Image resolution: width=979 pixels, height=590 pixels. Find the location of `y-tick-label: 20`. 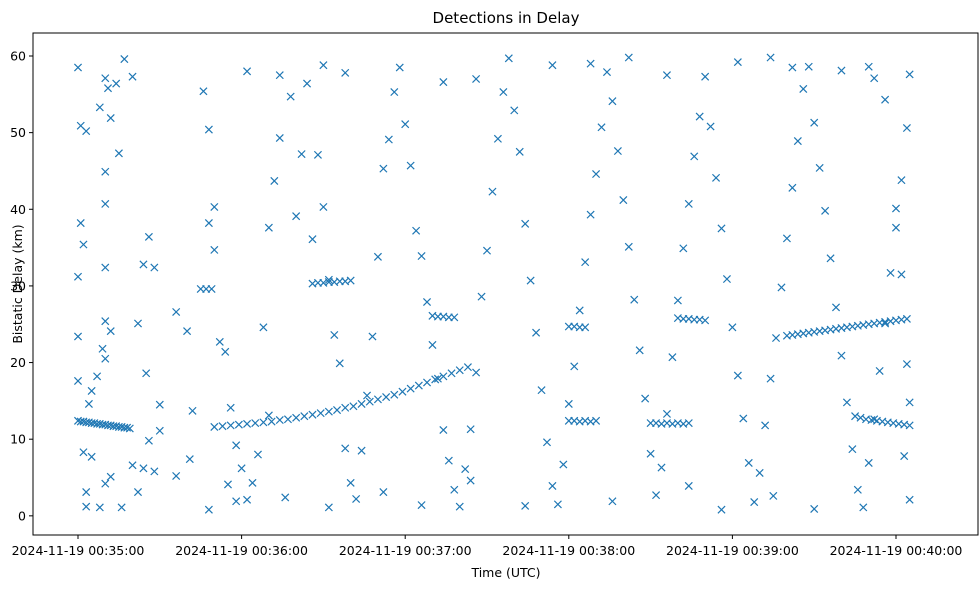

y-tick-label: 20 is located at coordinates (18, 362).